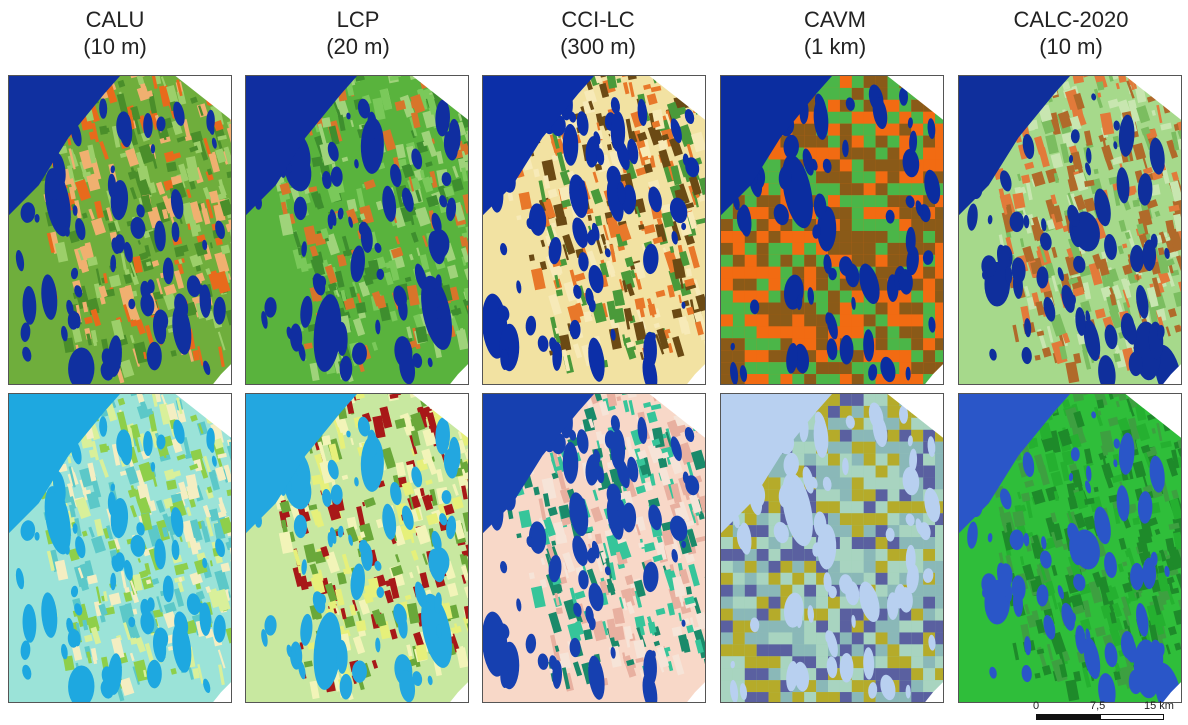  What do you see at coordinates (598, 46) in the screenshot?
I see `dataset-resolution: (300 m)` at bounding box center [598, 46].